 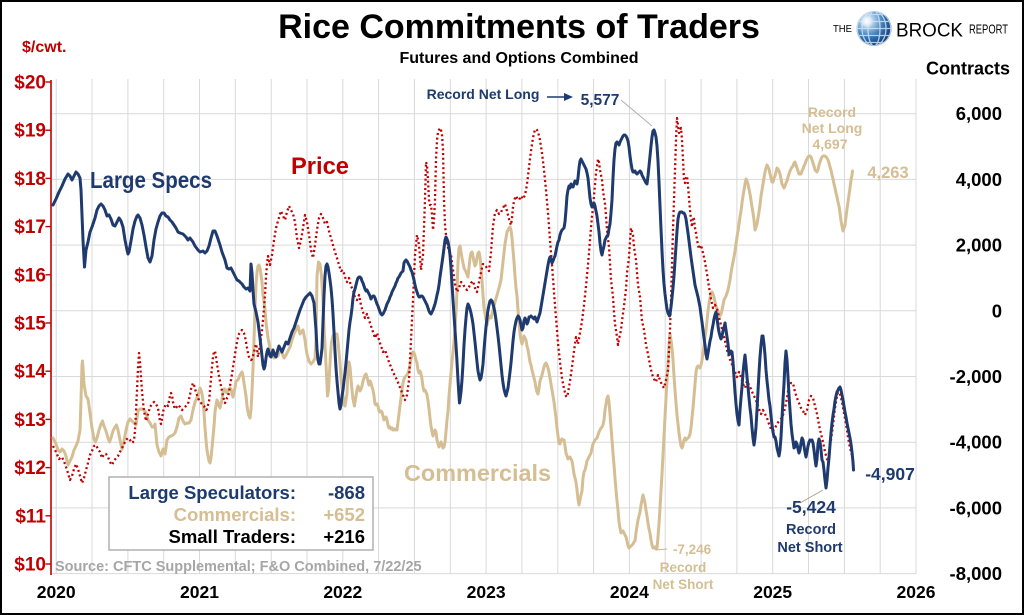 What do you see at coordinates (968, 69) in the screenshot?
I see `svg-text: Contracts` at bounding box center [968, 69].